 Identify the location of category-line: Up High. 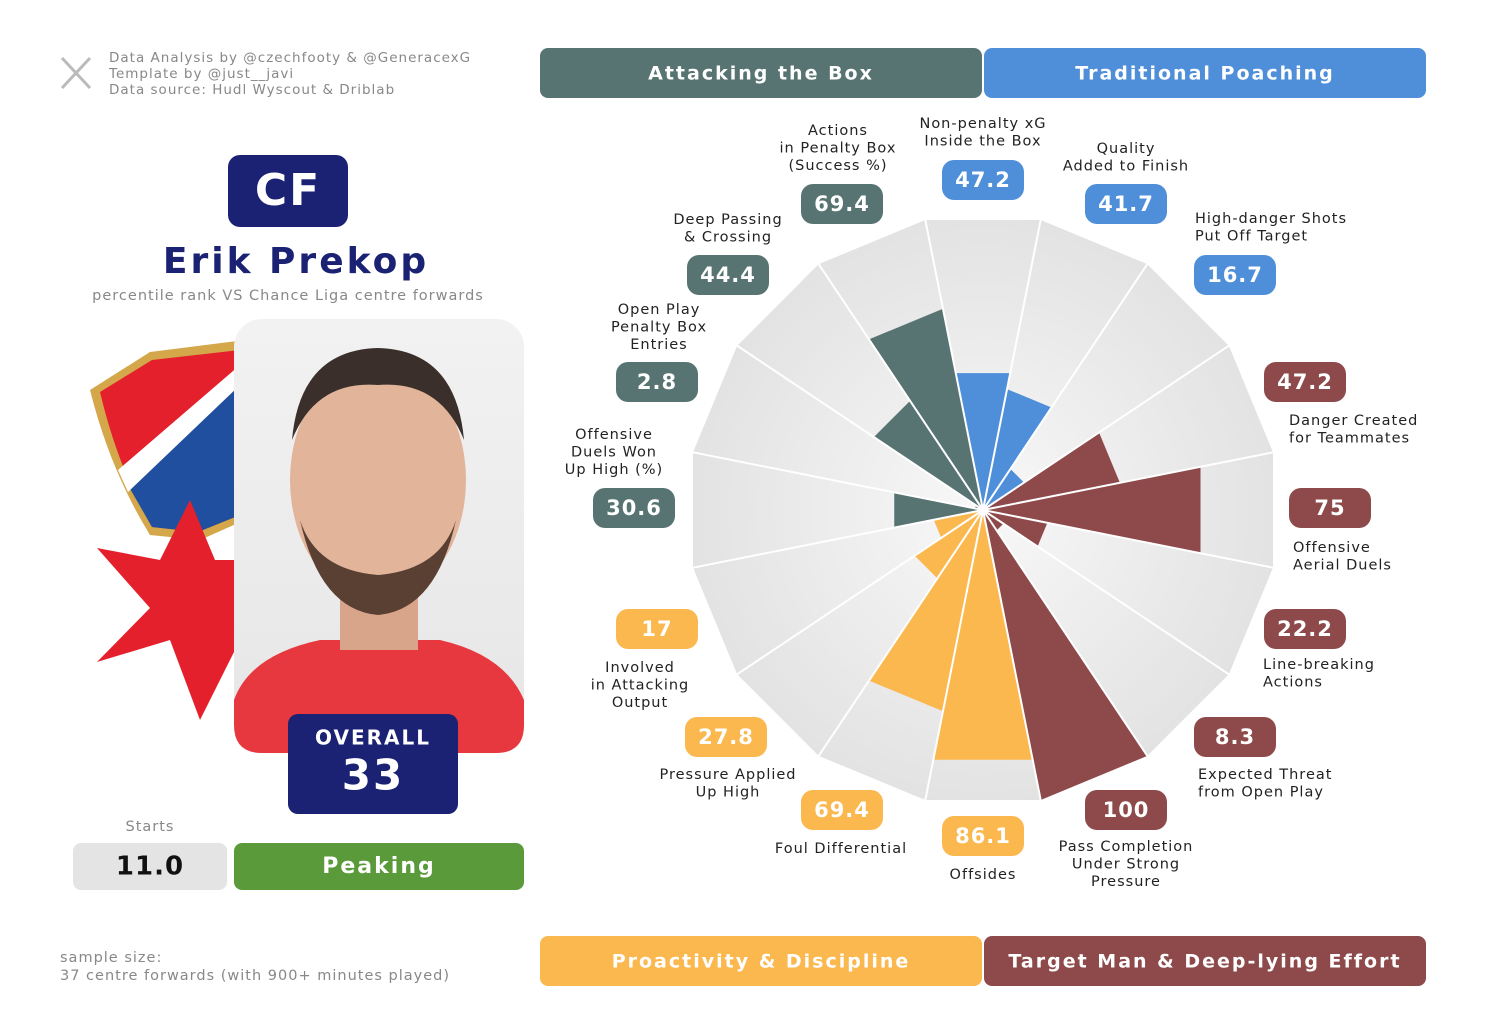
(728, 793).